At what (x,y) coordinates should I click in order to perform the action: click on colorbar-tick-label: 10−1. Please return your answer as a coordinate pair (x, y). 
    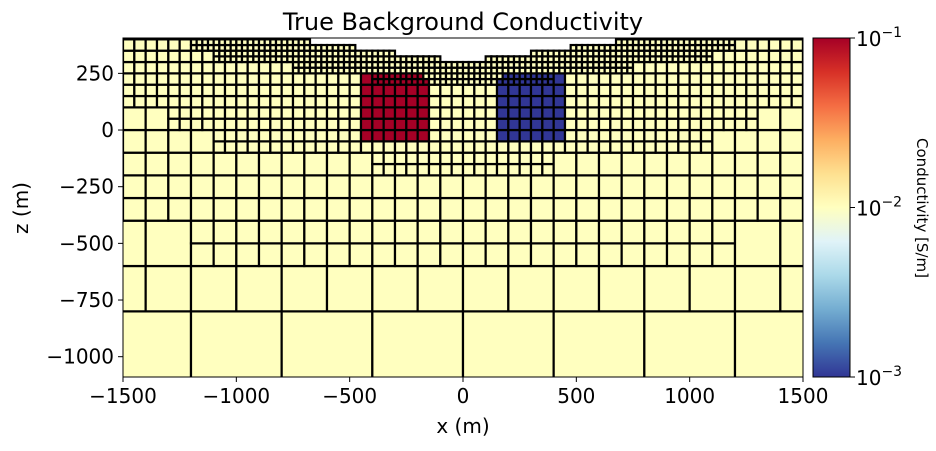
    Looking at the image, I should click on (879, 38).